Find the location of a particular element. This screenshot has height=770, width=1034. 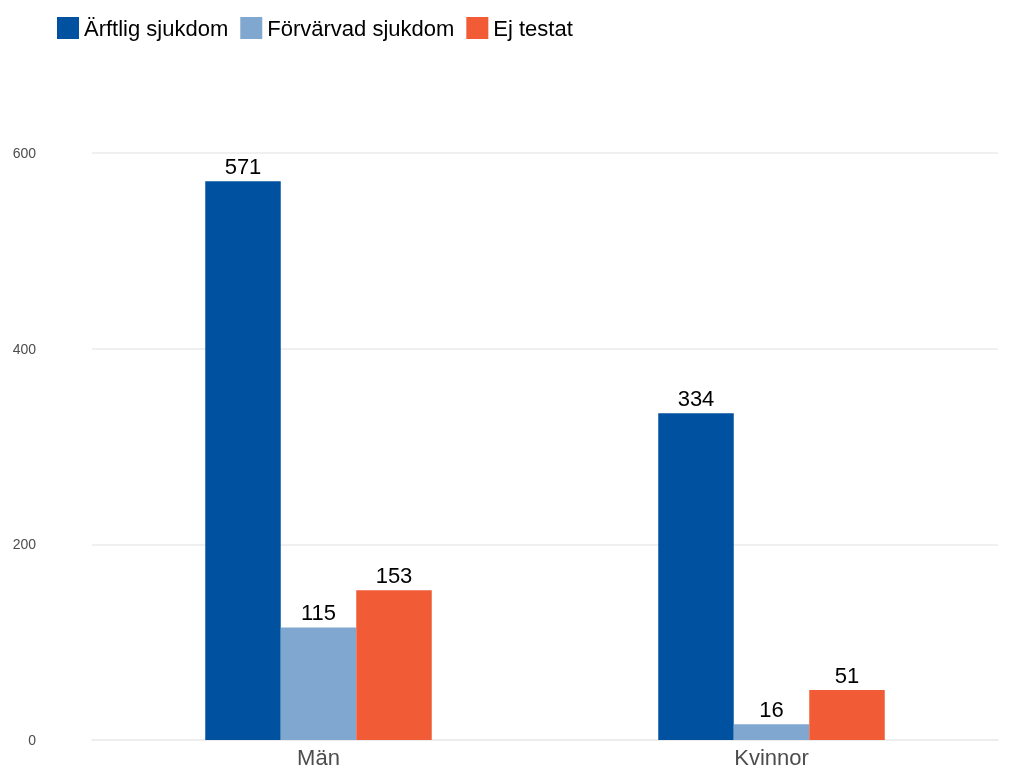

legend-label: Ärftlig sjukdom is located at coordinates (156, 28).